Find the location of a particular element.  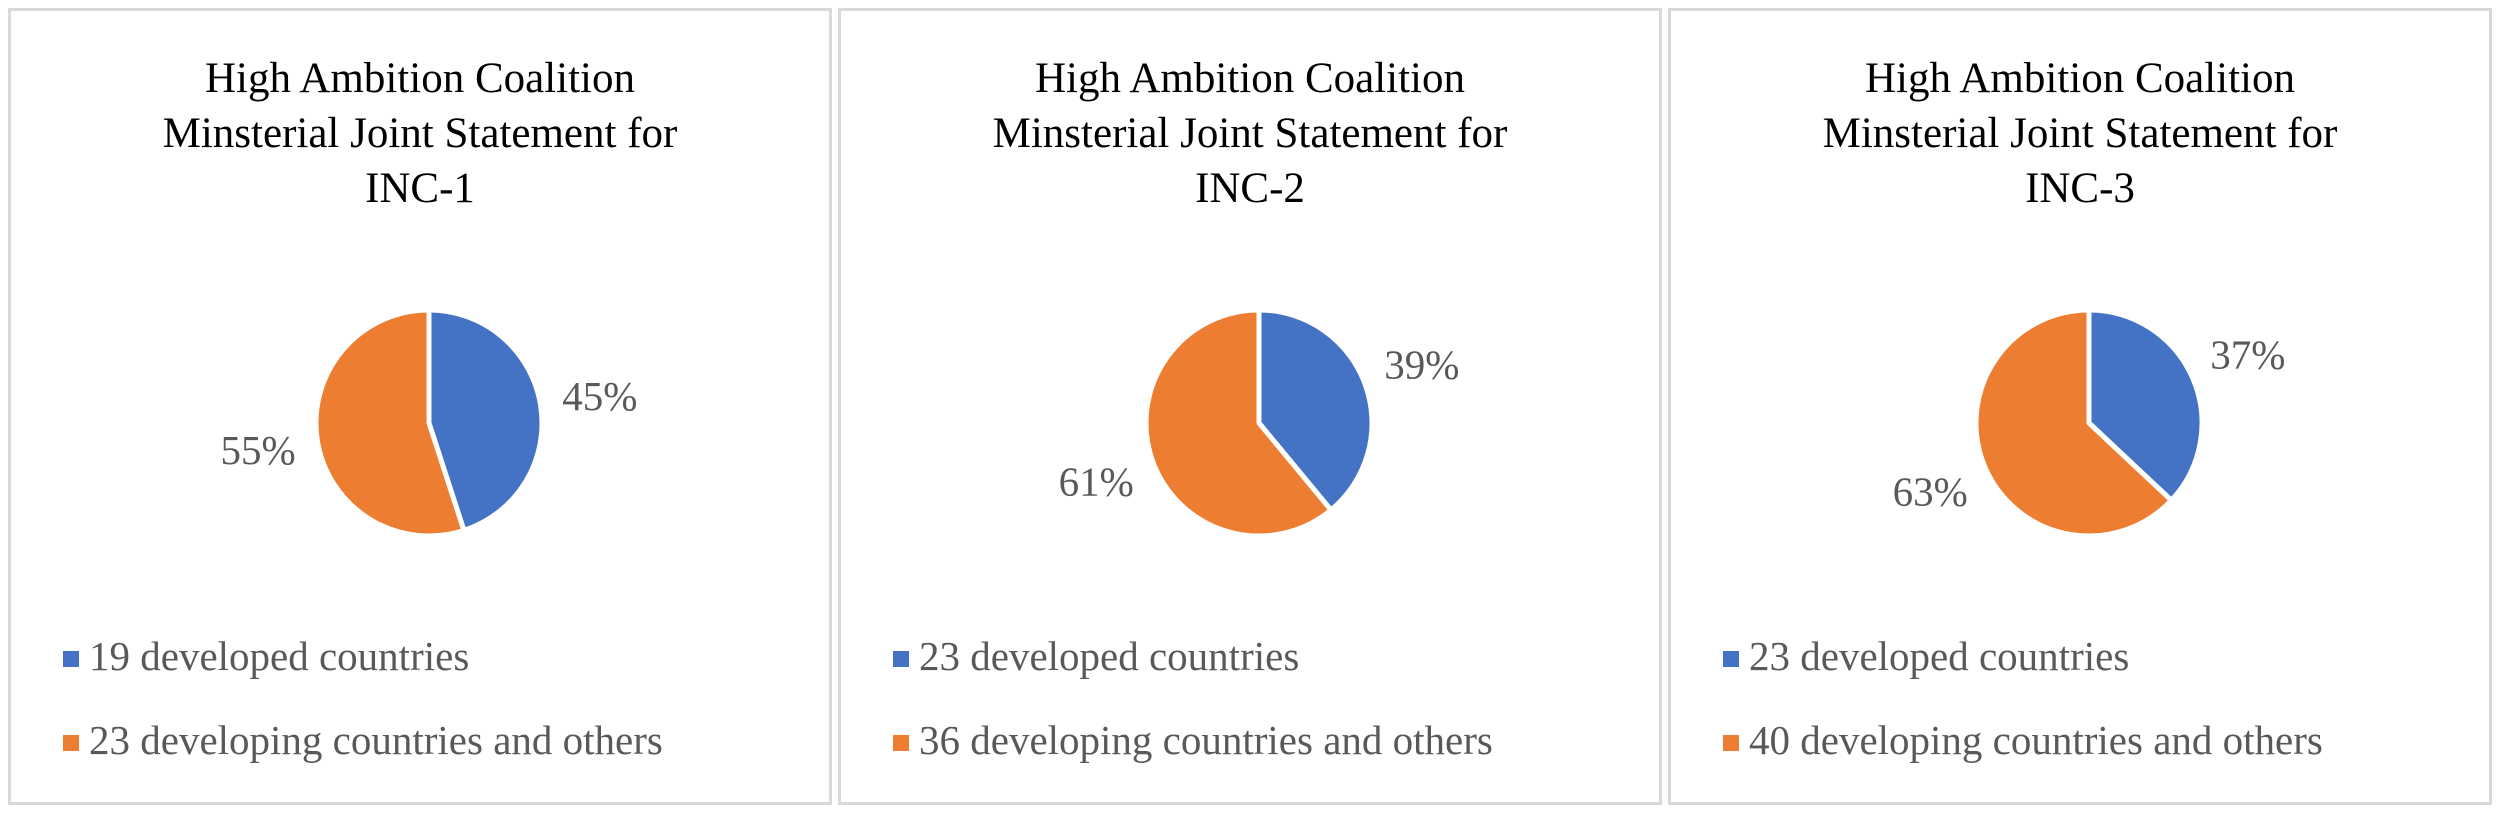

legend-label: 19 developed countries is located at coordinates (279, 656).